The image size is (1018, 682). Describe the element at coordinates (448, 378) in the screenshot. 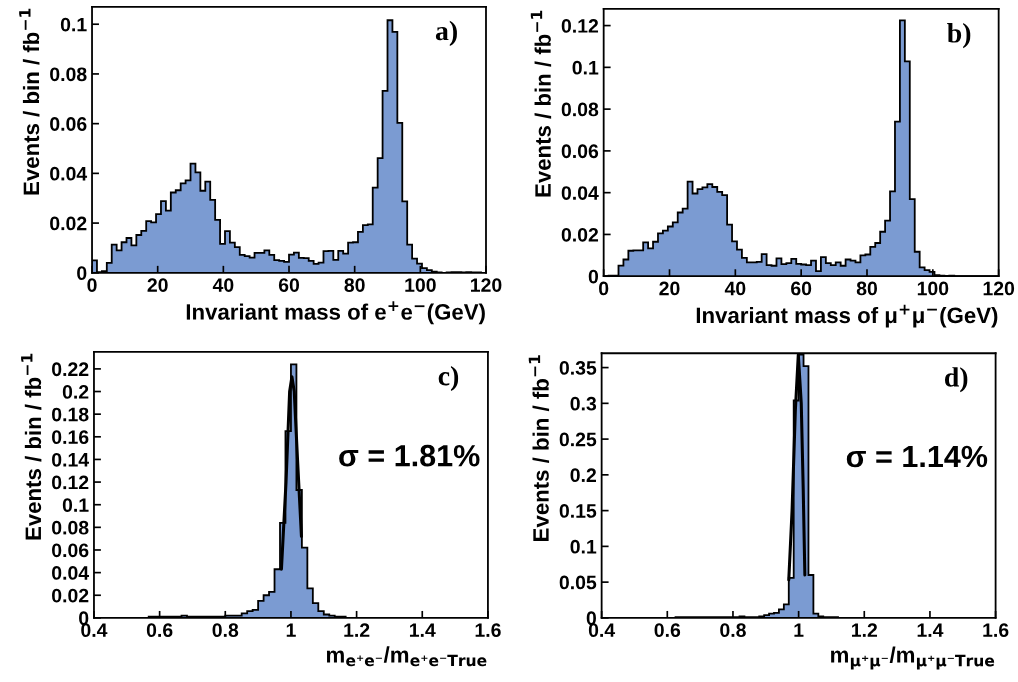

I see `annotation: c)` at that location.